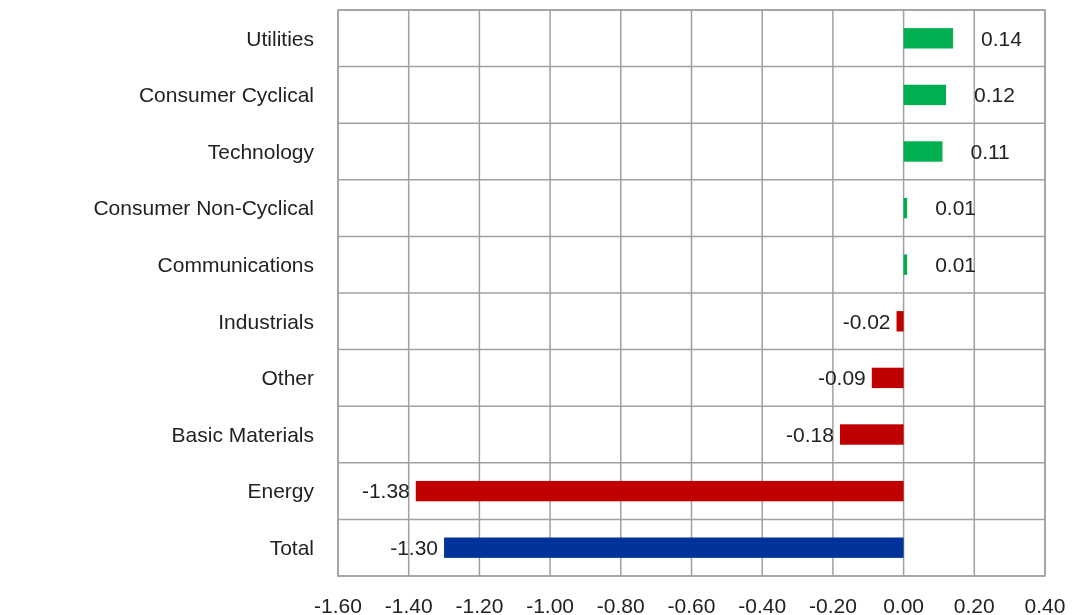 The width and height of the screenshot is (1076, 615). Describe the element at coordinates (414, 548) in the screenshot. I see `data-label: -1.30` at that location.